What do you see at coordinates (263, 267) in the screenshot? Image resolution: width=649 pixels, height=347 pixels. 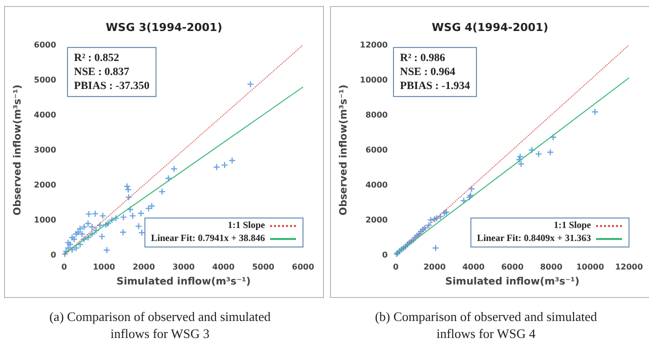 I see `x-tick-label: 5000` at bounding box center [263, 267].